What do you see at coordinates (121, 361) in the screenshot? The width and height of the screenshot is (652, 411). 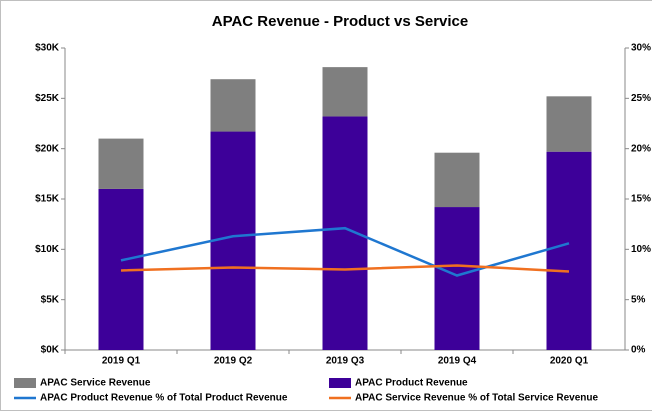 I see `x-tick-label: 2019 Q1` at bounding box center [121, 361].